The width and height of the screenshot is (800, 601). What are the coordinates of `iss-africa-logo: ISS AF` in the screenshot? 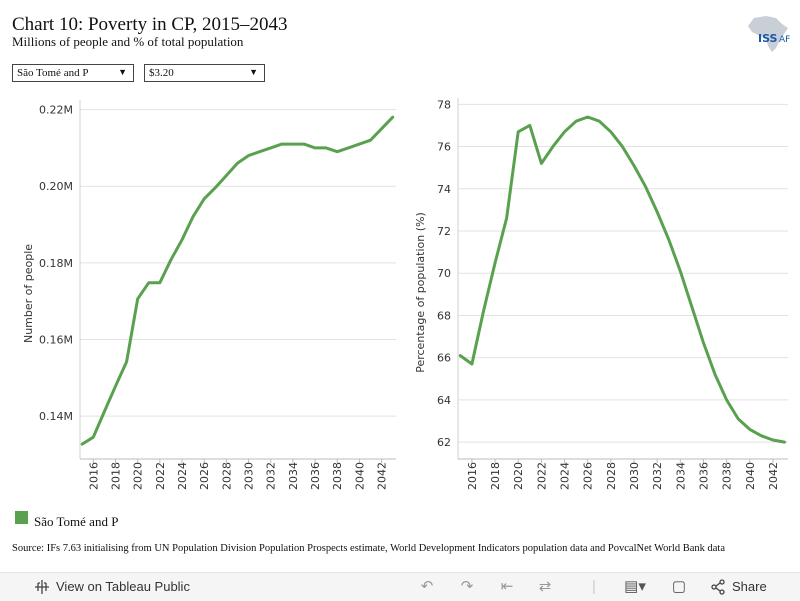 It's located at (768, 34).